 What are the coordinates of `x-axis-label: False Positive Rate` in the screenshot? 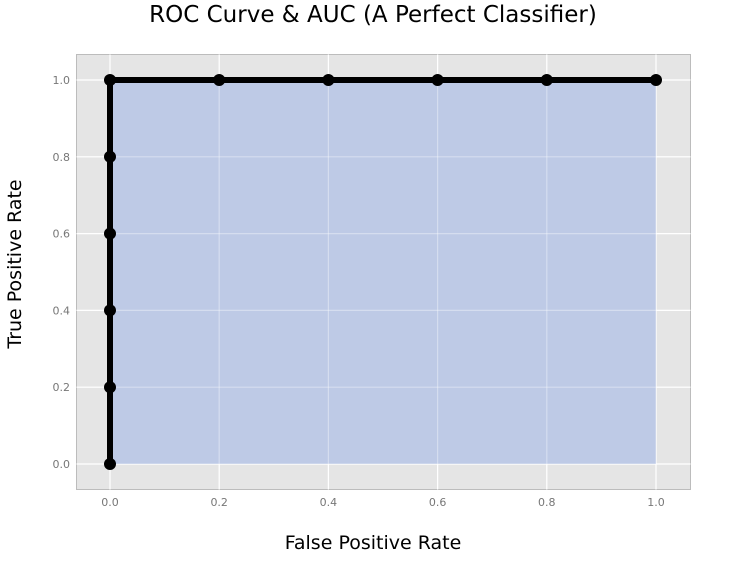 It's located at (373, 543).